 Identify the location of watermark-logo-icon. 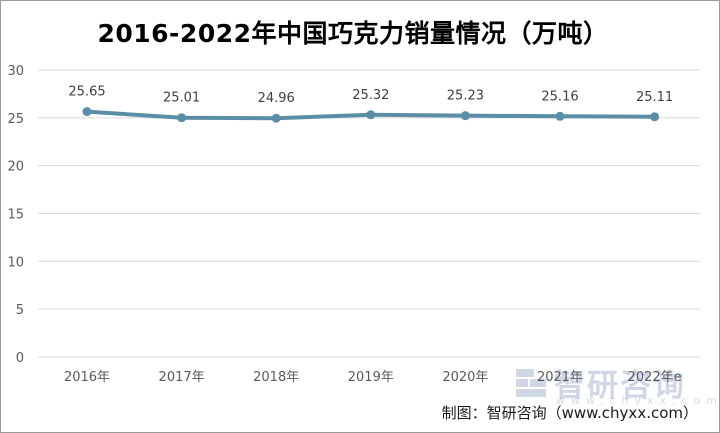
(531, 382).